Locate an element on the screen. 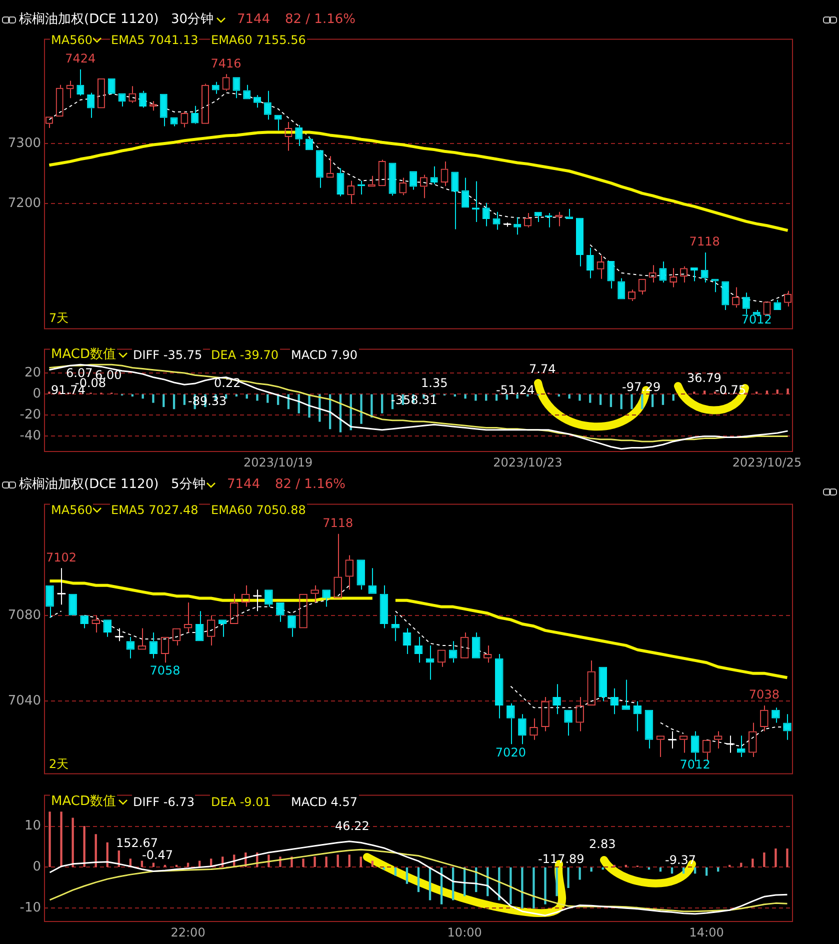  annotation: 7038 is located at coordinates (764, 695).